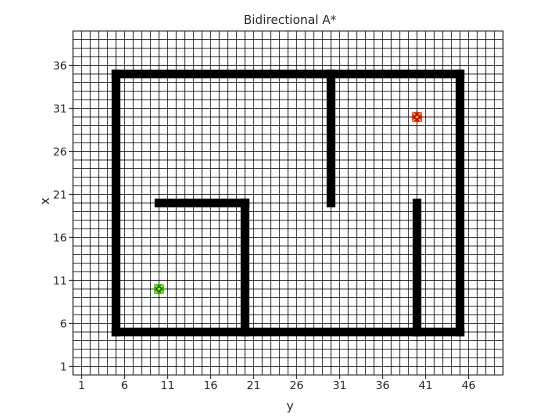  What do you see at coordinates (116, 203) in the screenshot?
I see `obstacle-left-wall` at bounding box center [116, 203].